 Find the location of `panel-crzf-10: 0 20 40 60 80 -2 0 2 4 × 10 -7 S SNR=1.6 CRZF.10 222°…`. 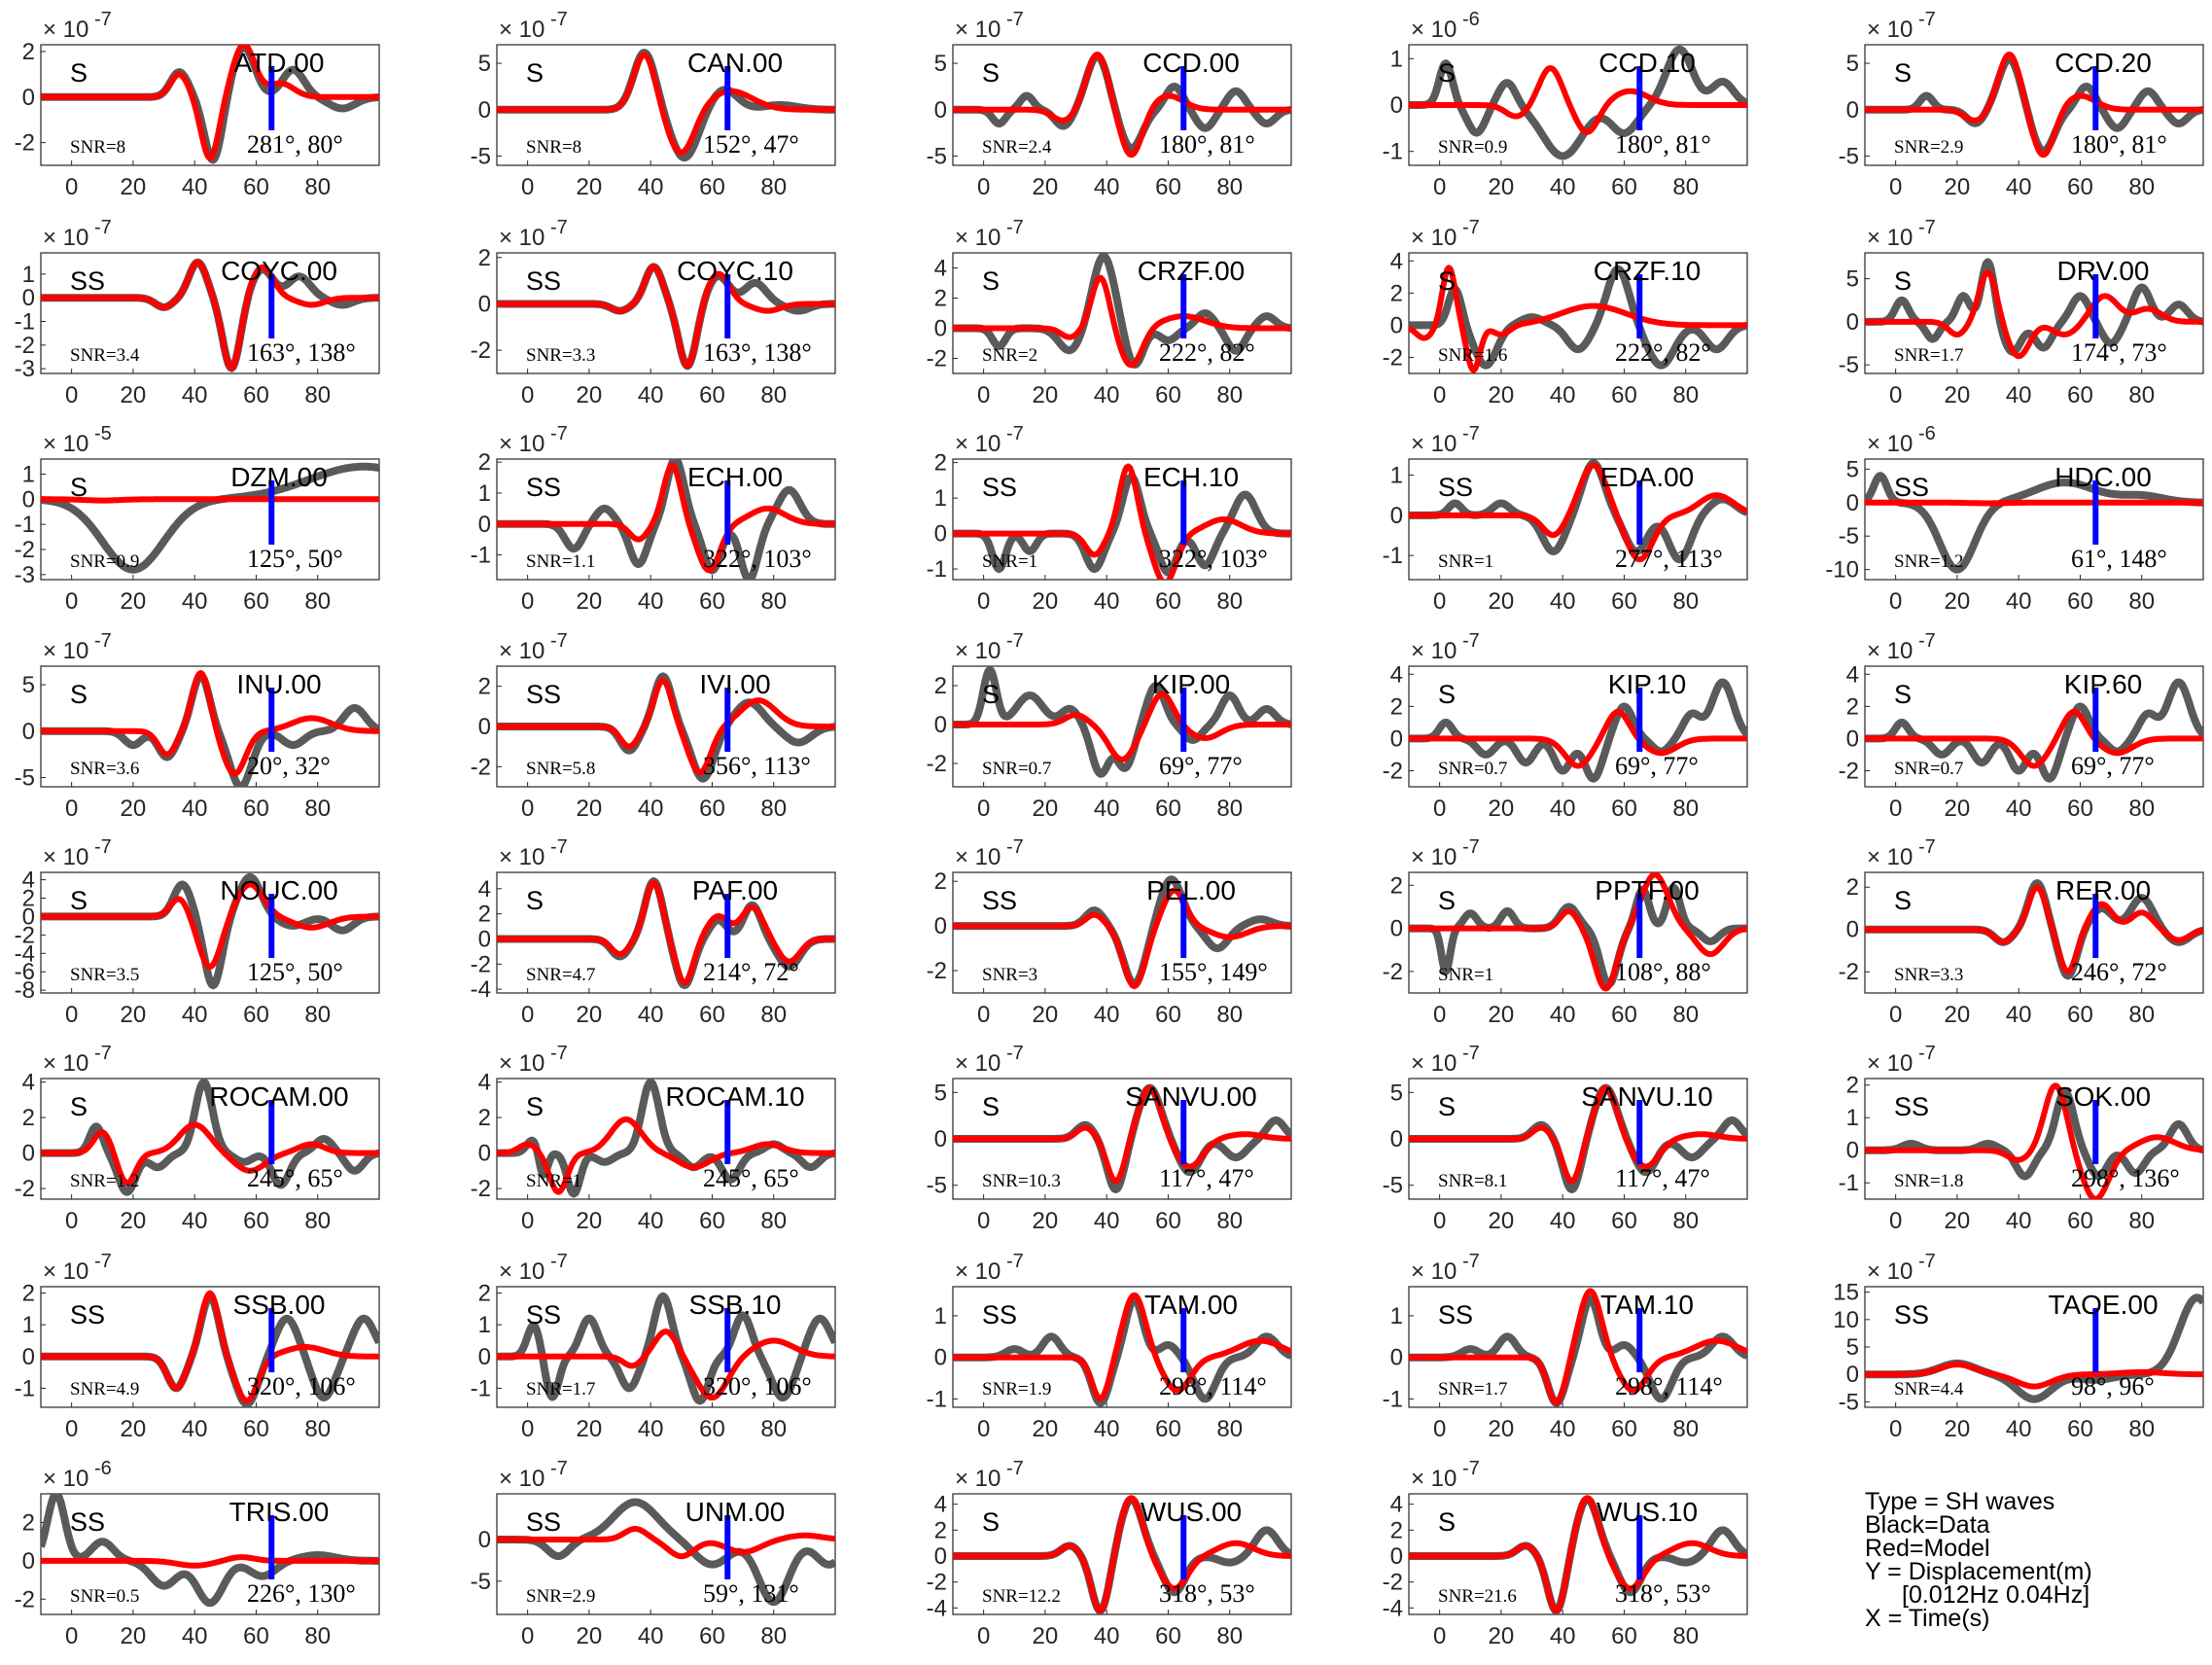

panel-crzf-10: 0 20 40 60 80 -2 0 2 4 × 10 -7 S SNR=1.6 CRZF.10 222°… is located at coordinates (1565, 312).